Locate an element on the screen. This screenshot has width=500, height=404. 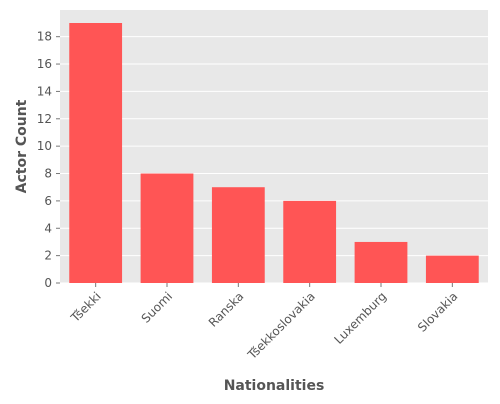
x-tick-label: Luxemburg is located at coordinates (361, 318).